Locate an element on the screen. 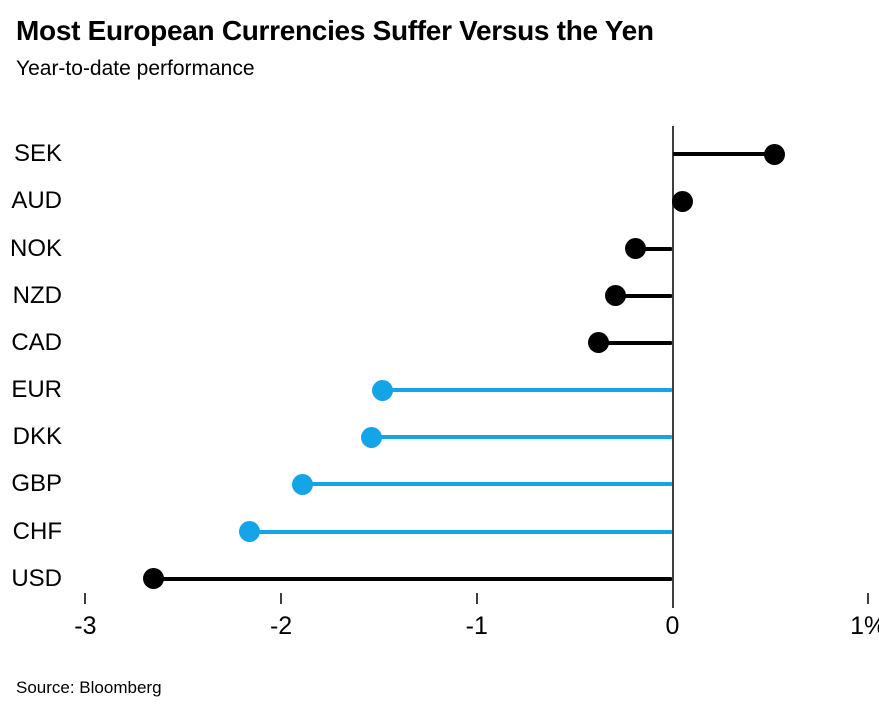  x-axis-tick-label-0: 0 is located at coordinates (672, 626).